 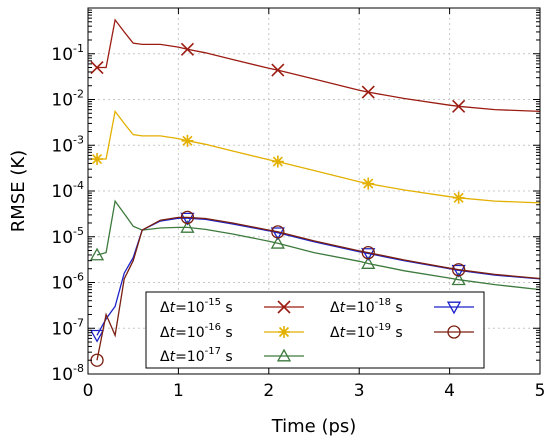 What do you see at coordinates (196, 306) in the screenshot?
I see `legend-label: Δt=10-15 s` at bounding box center [196, 306].